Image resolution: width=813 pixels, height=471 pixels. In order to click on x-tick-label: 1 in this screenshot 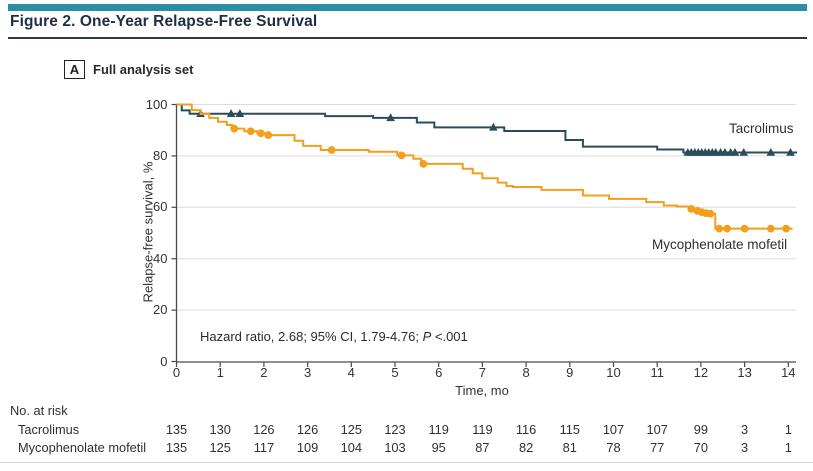, I will do `click(220, 372)`.